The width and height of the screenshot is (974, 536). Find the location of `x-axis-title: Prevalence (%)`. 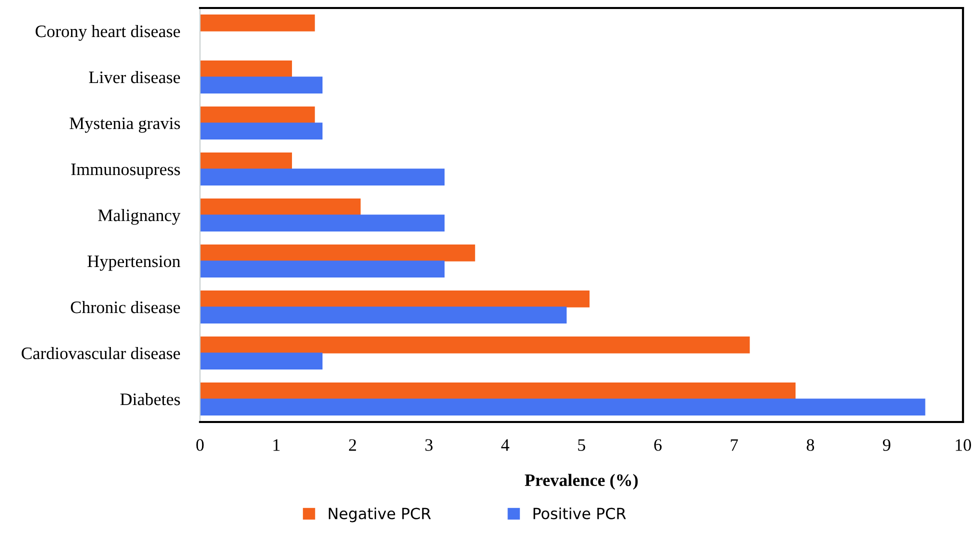

x-axis-title: Prevalence (%) is located at coordinates (581, 482).